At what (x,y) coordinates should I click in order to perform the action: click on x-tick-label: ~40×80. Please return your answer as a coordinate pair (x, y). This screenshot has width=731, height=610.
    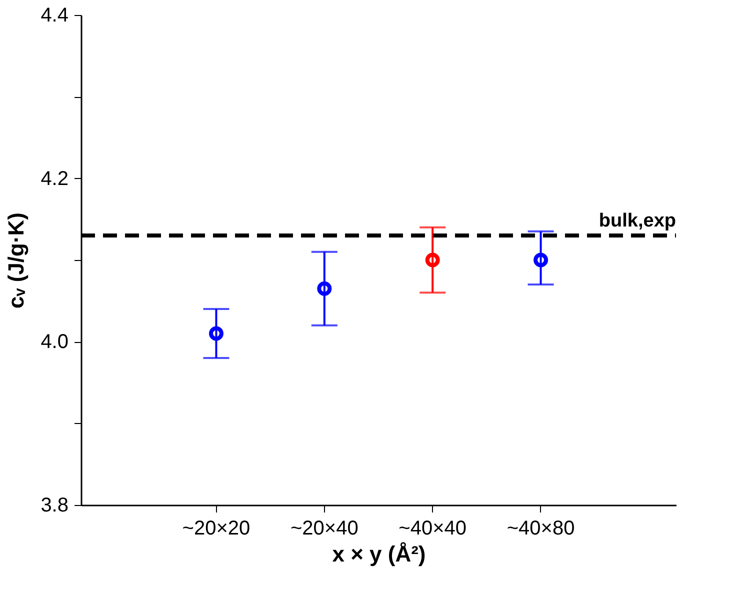
    Looking at the image, I should click on (540, 529).